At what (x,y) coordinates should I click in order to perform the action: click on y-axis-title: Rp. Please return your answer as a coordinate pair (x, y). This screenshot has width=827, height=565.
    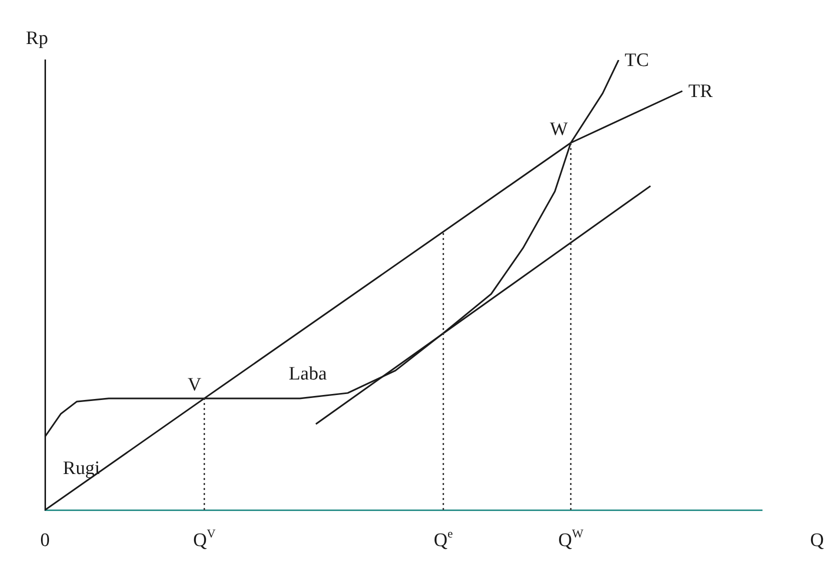
    Looking at the image, I should click on (37, 38).